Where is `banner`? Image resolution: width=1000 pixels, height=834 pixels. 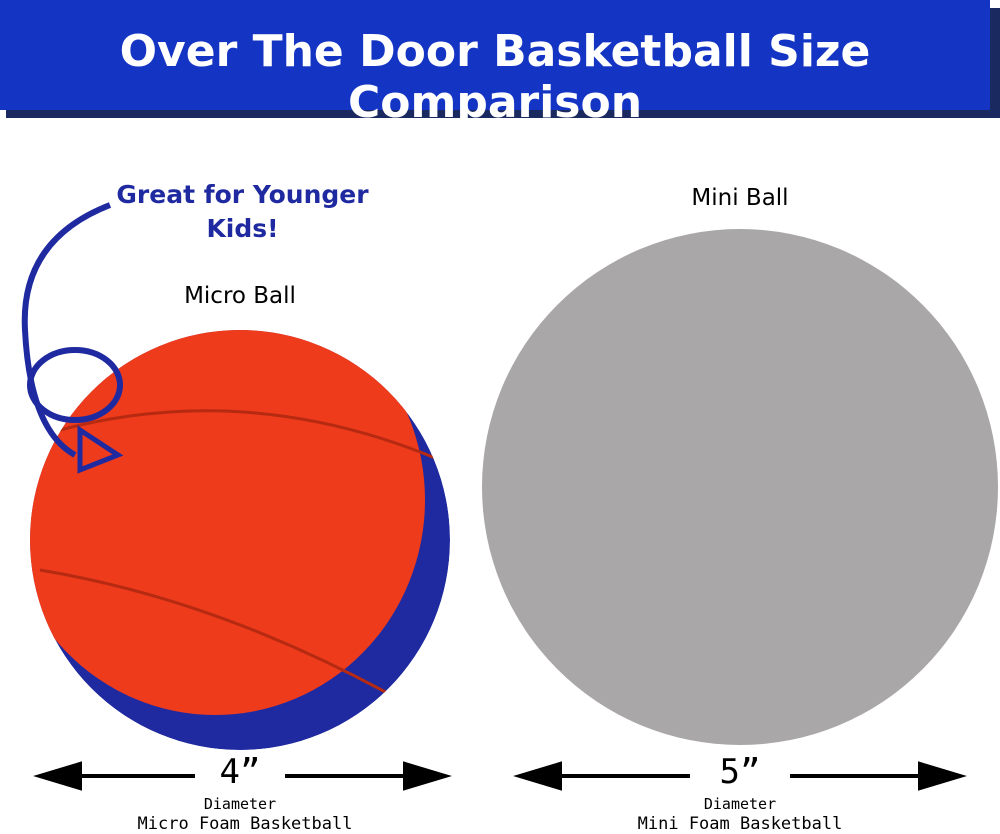
banner is located at coordinates (495, 55).